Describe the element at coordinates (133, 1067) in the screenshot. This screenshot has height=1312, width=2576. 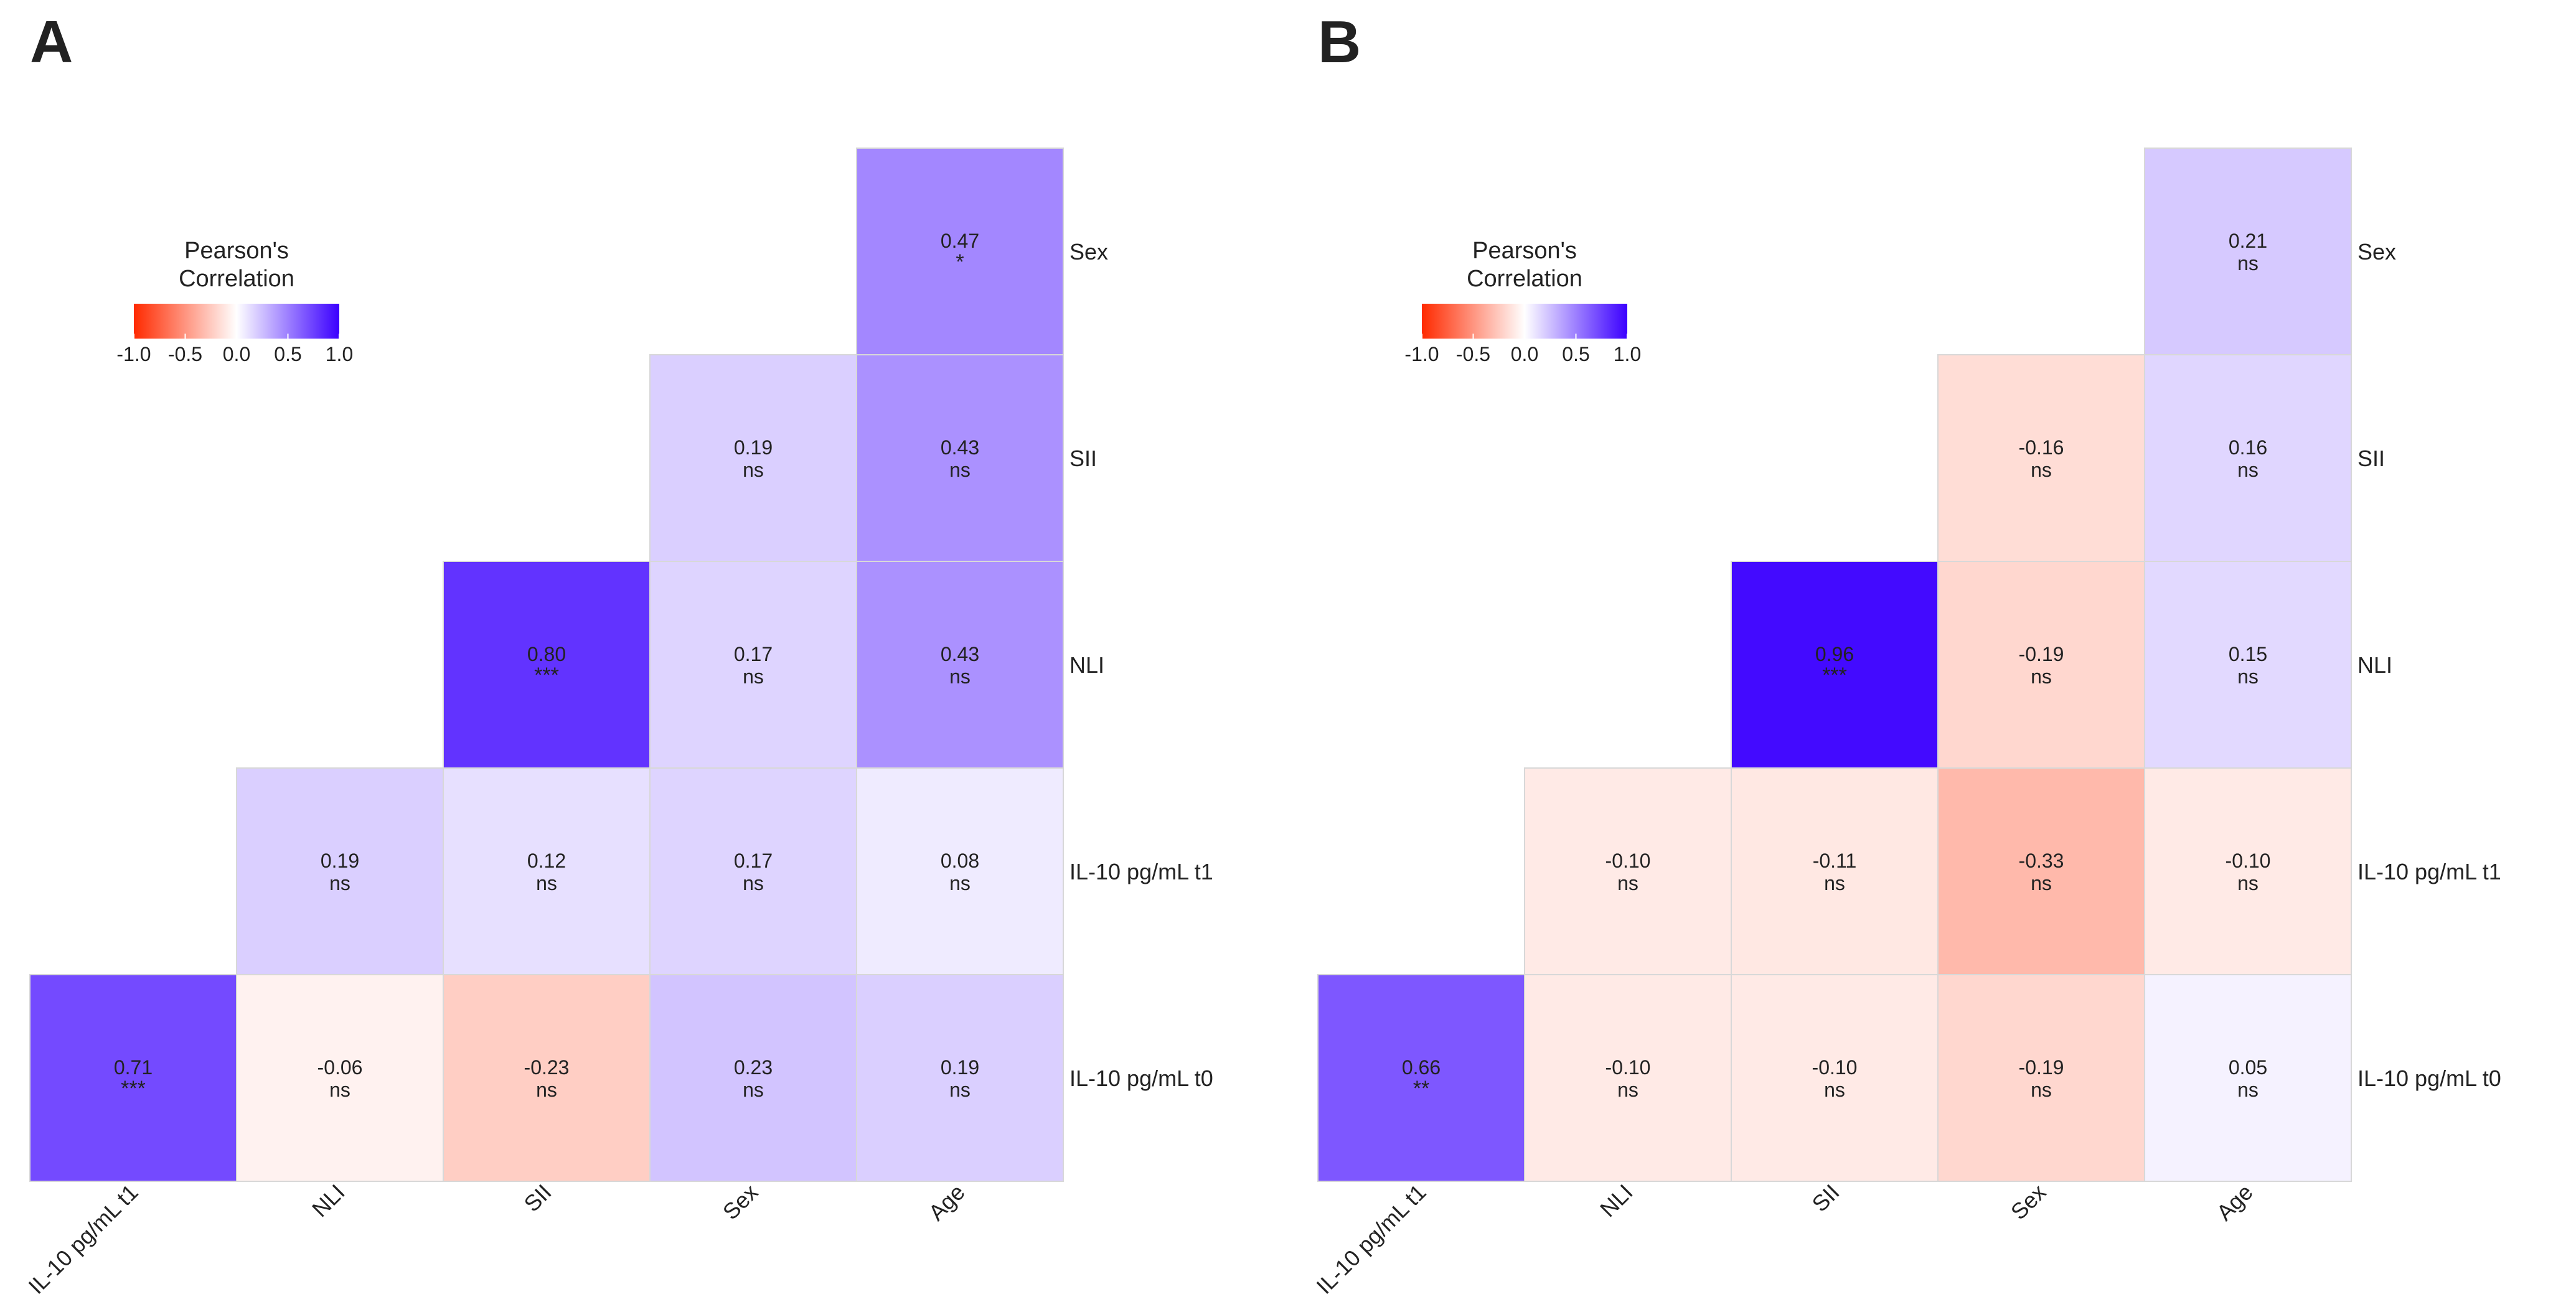
I see `cell-value-label: 0.71` at that location.